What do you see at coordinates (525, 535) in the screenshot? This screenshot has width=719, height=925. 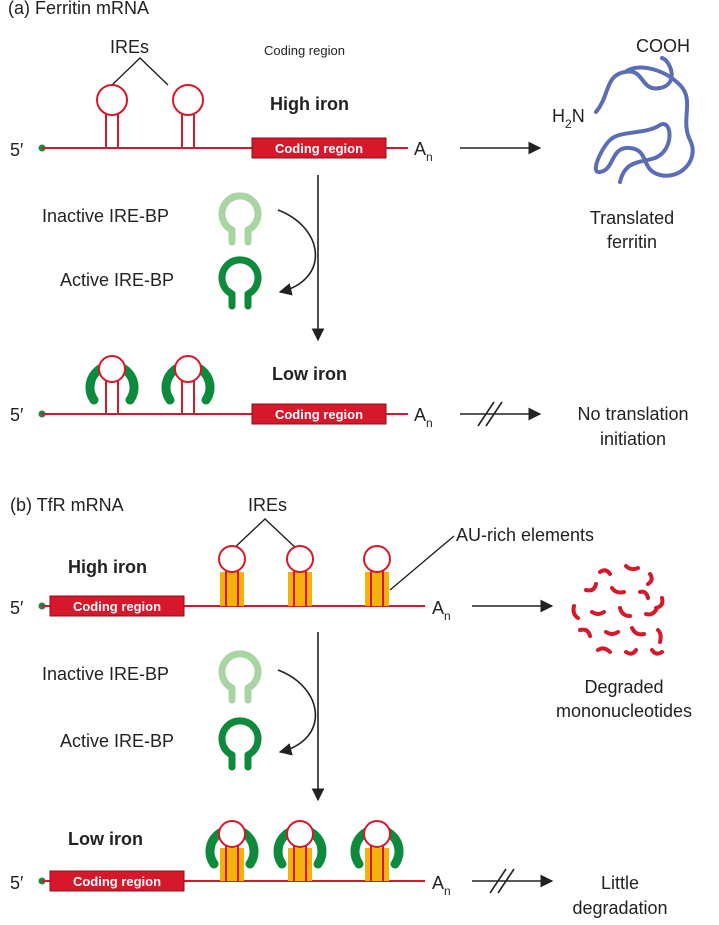 I see `panel-b-au-label: AU-rich elements` at bounding box center [525, 535].